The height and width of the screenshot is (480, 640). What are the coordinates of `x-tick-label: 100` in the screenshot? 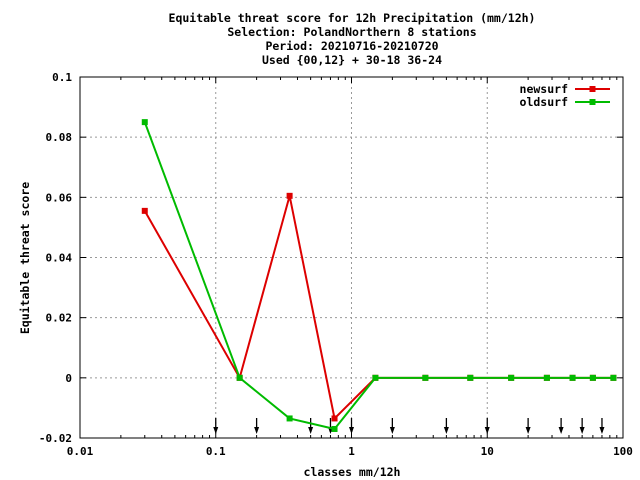 It's located at (623, 451).